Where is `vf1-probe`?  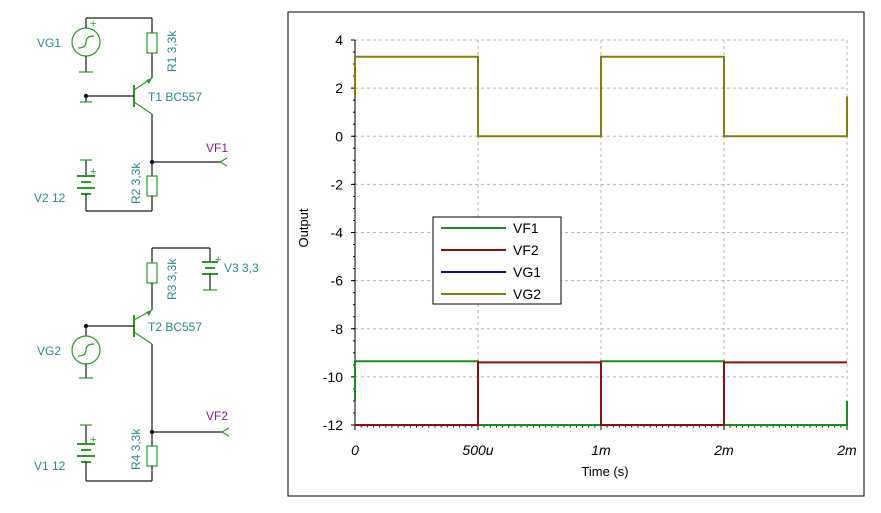 vf1-probe is located at coordinates (223, 162).